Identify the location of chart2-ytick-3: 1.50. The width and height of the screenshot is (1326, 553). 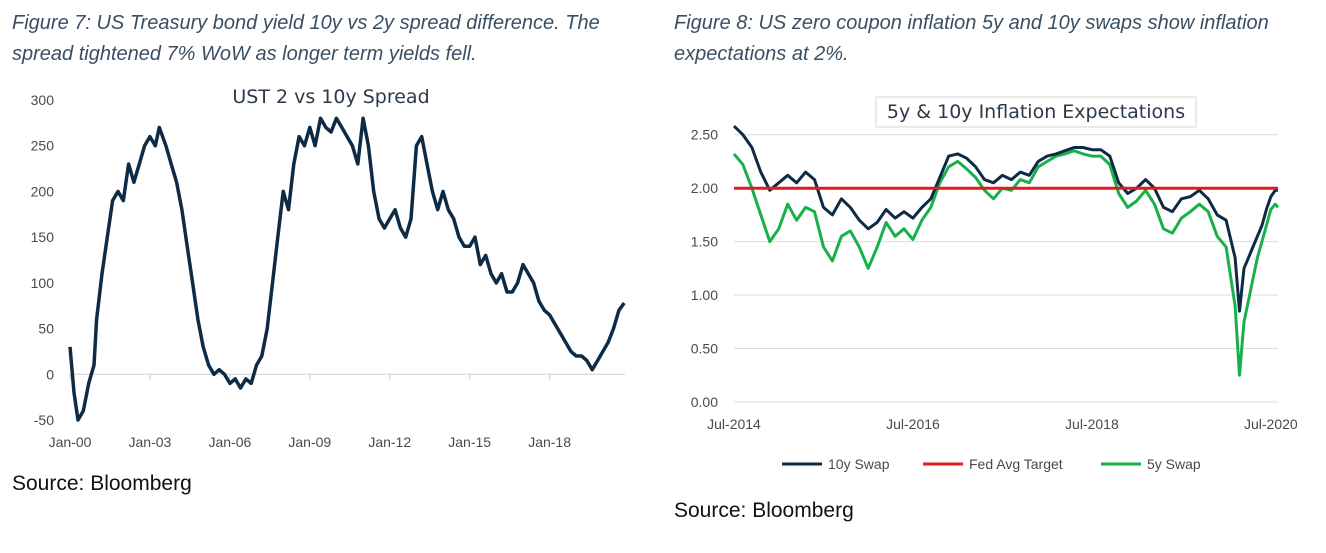
(704, 242).